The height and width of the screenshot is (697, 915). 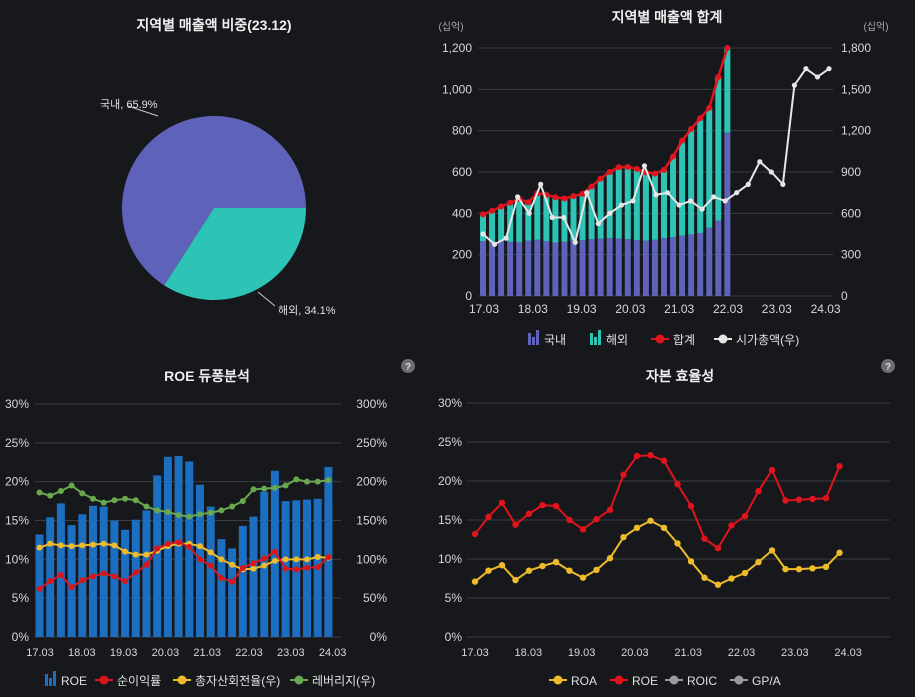 What do you see at coordinates (450, 559) in the screenshot?
I see `efficiency-ytick: 10%` at bounding box center [450, 559].